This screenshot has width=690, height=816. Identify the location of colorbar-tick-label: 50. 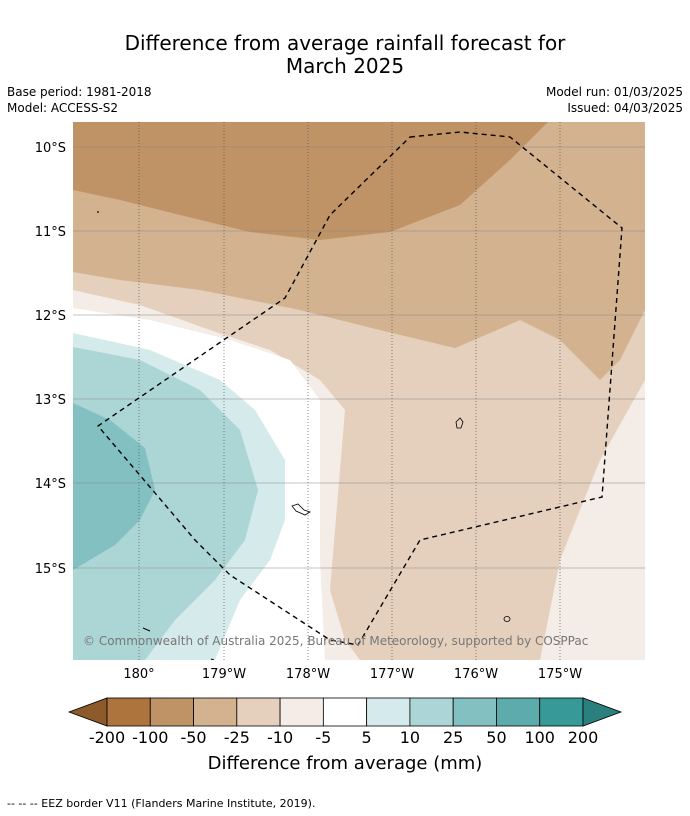
(496, 737).